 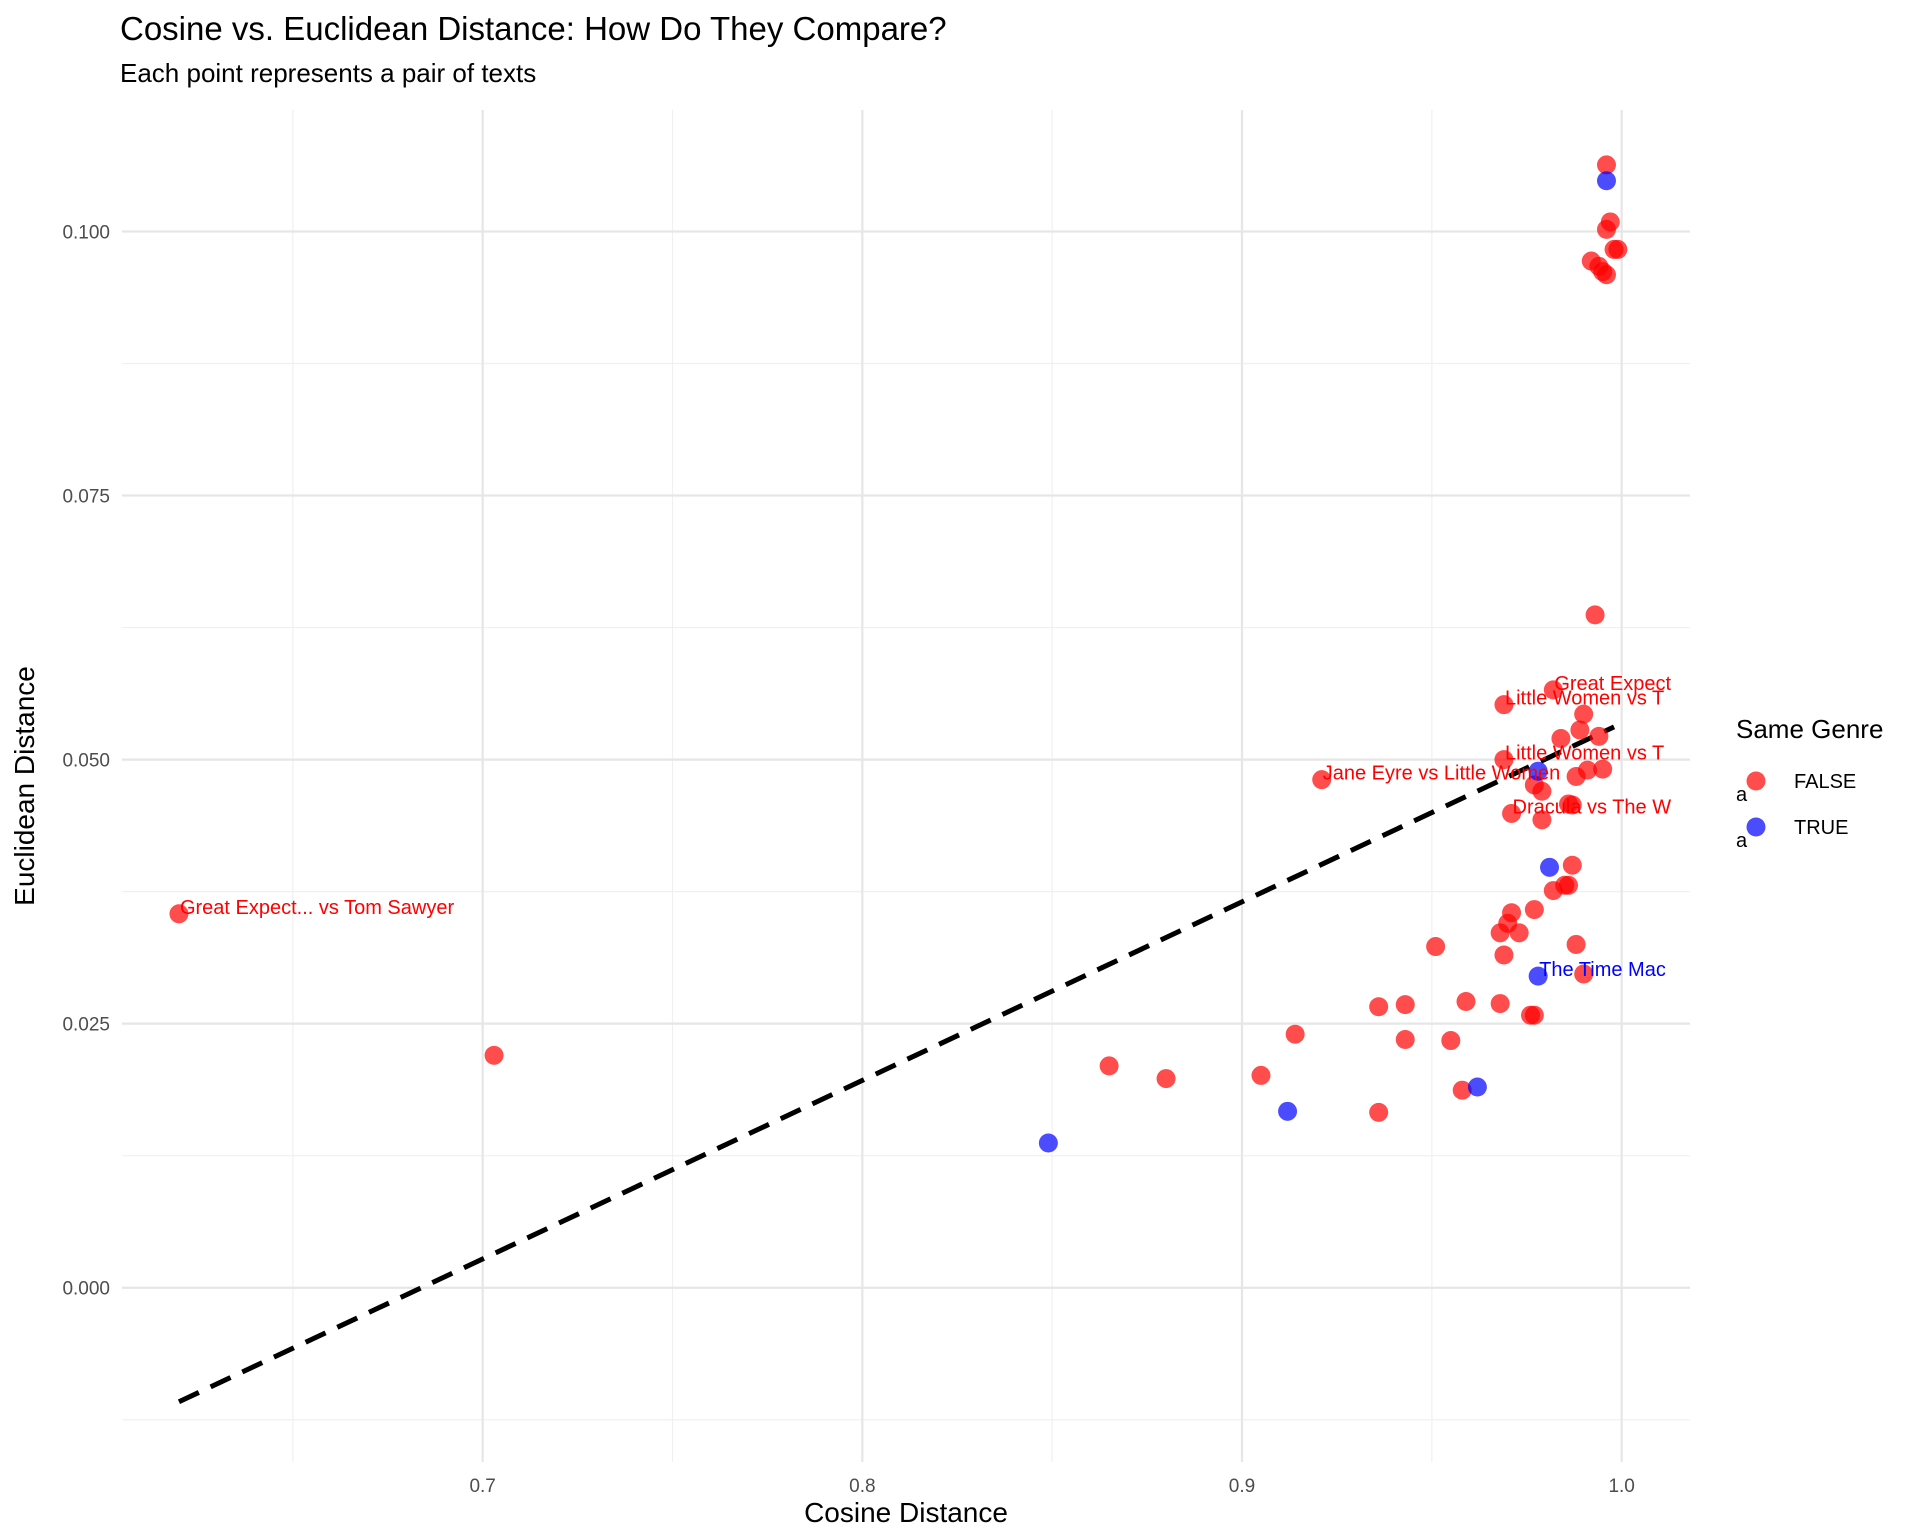 What do you see at coordinates (86, 1289) in the screenshot?
I see `y-tick-label: 0.000` at bounding box center [86, 1289].